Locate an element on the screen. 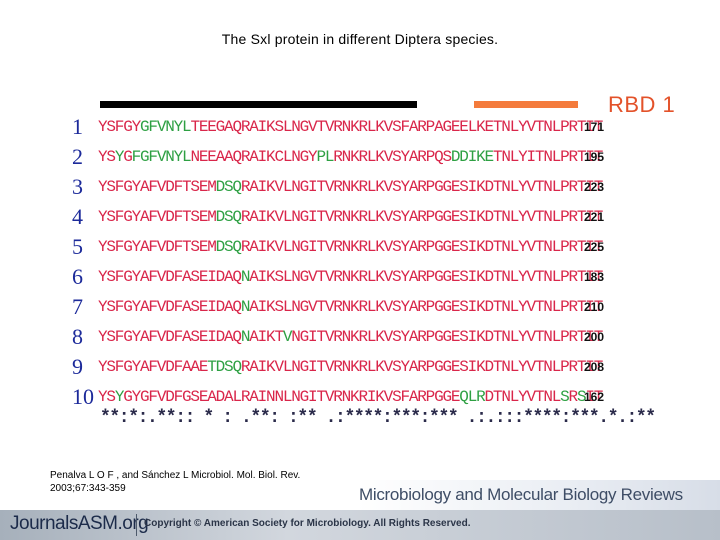 The width and height of the screenshot is (720, 540). variant-residues: PL is located at coordinates (325, 157).